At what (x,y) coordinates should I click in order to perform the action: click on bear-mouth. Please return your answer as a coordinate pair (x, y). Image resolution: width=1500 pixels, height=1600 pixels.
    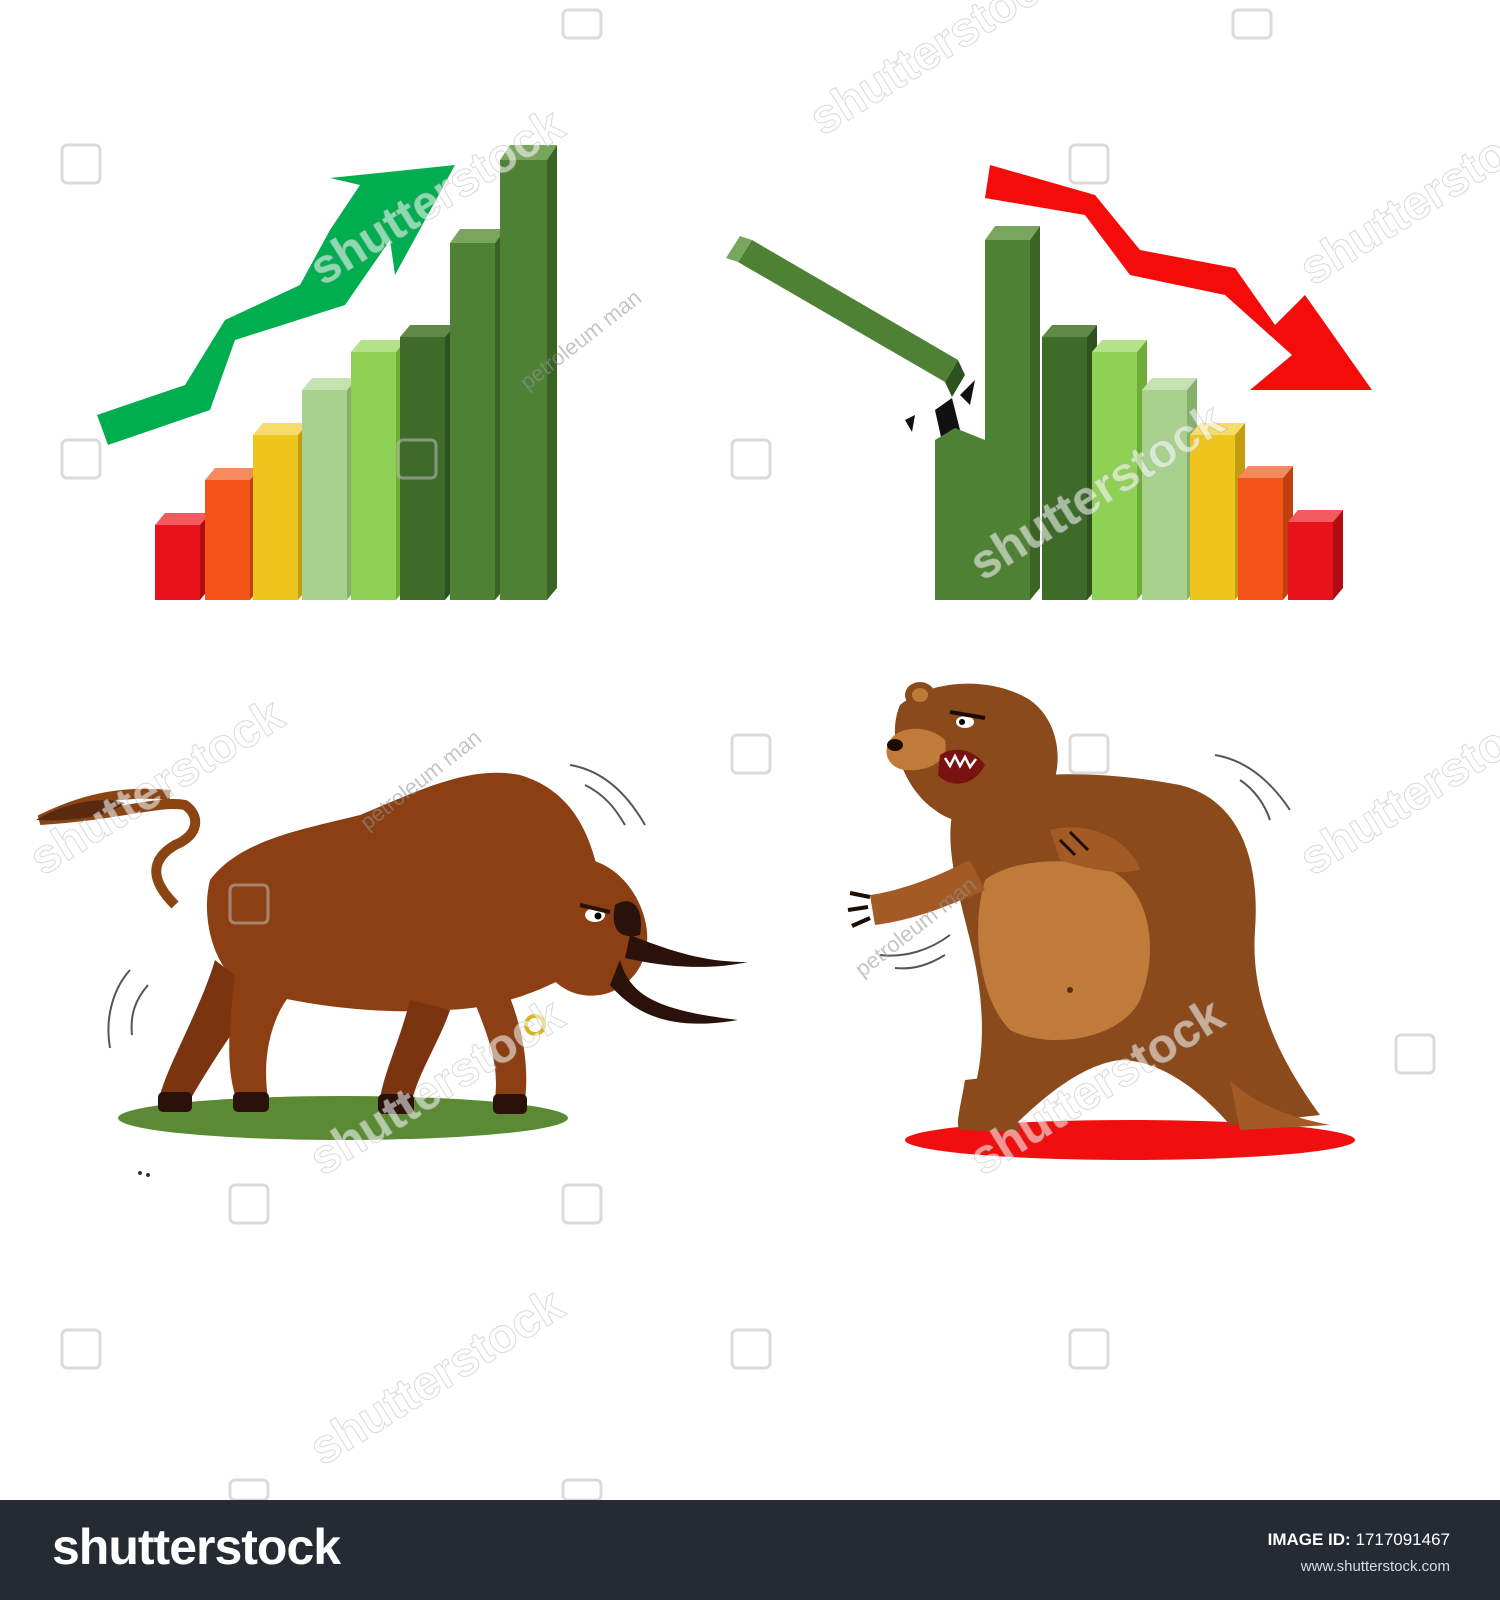
    Looking at the image, I should click on (961, 766).